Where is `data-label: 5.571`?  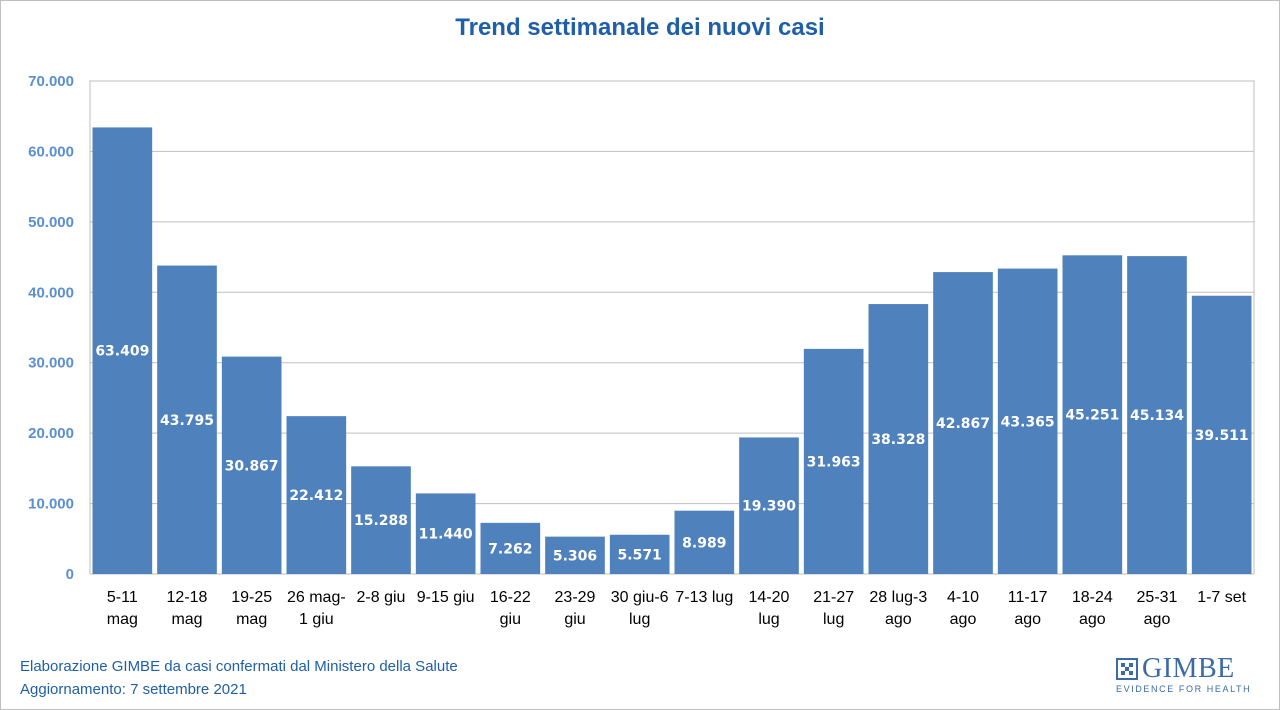
data-label: 5.571 is located at coordinates (640, 555).